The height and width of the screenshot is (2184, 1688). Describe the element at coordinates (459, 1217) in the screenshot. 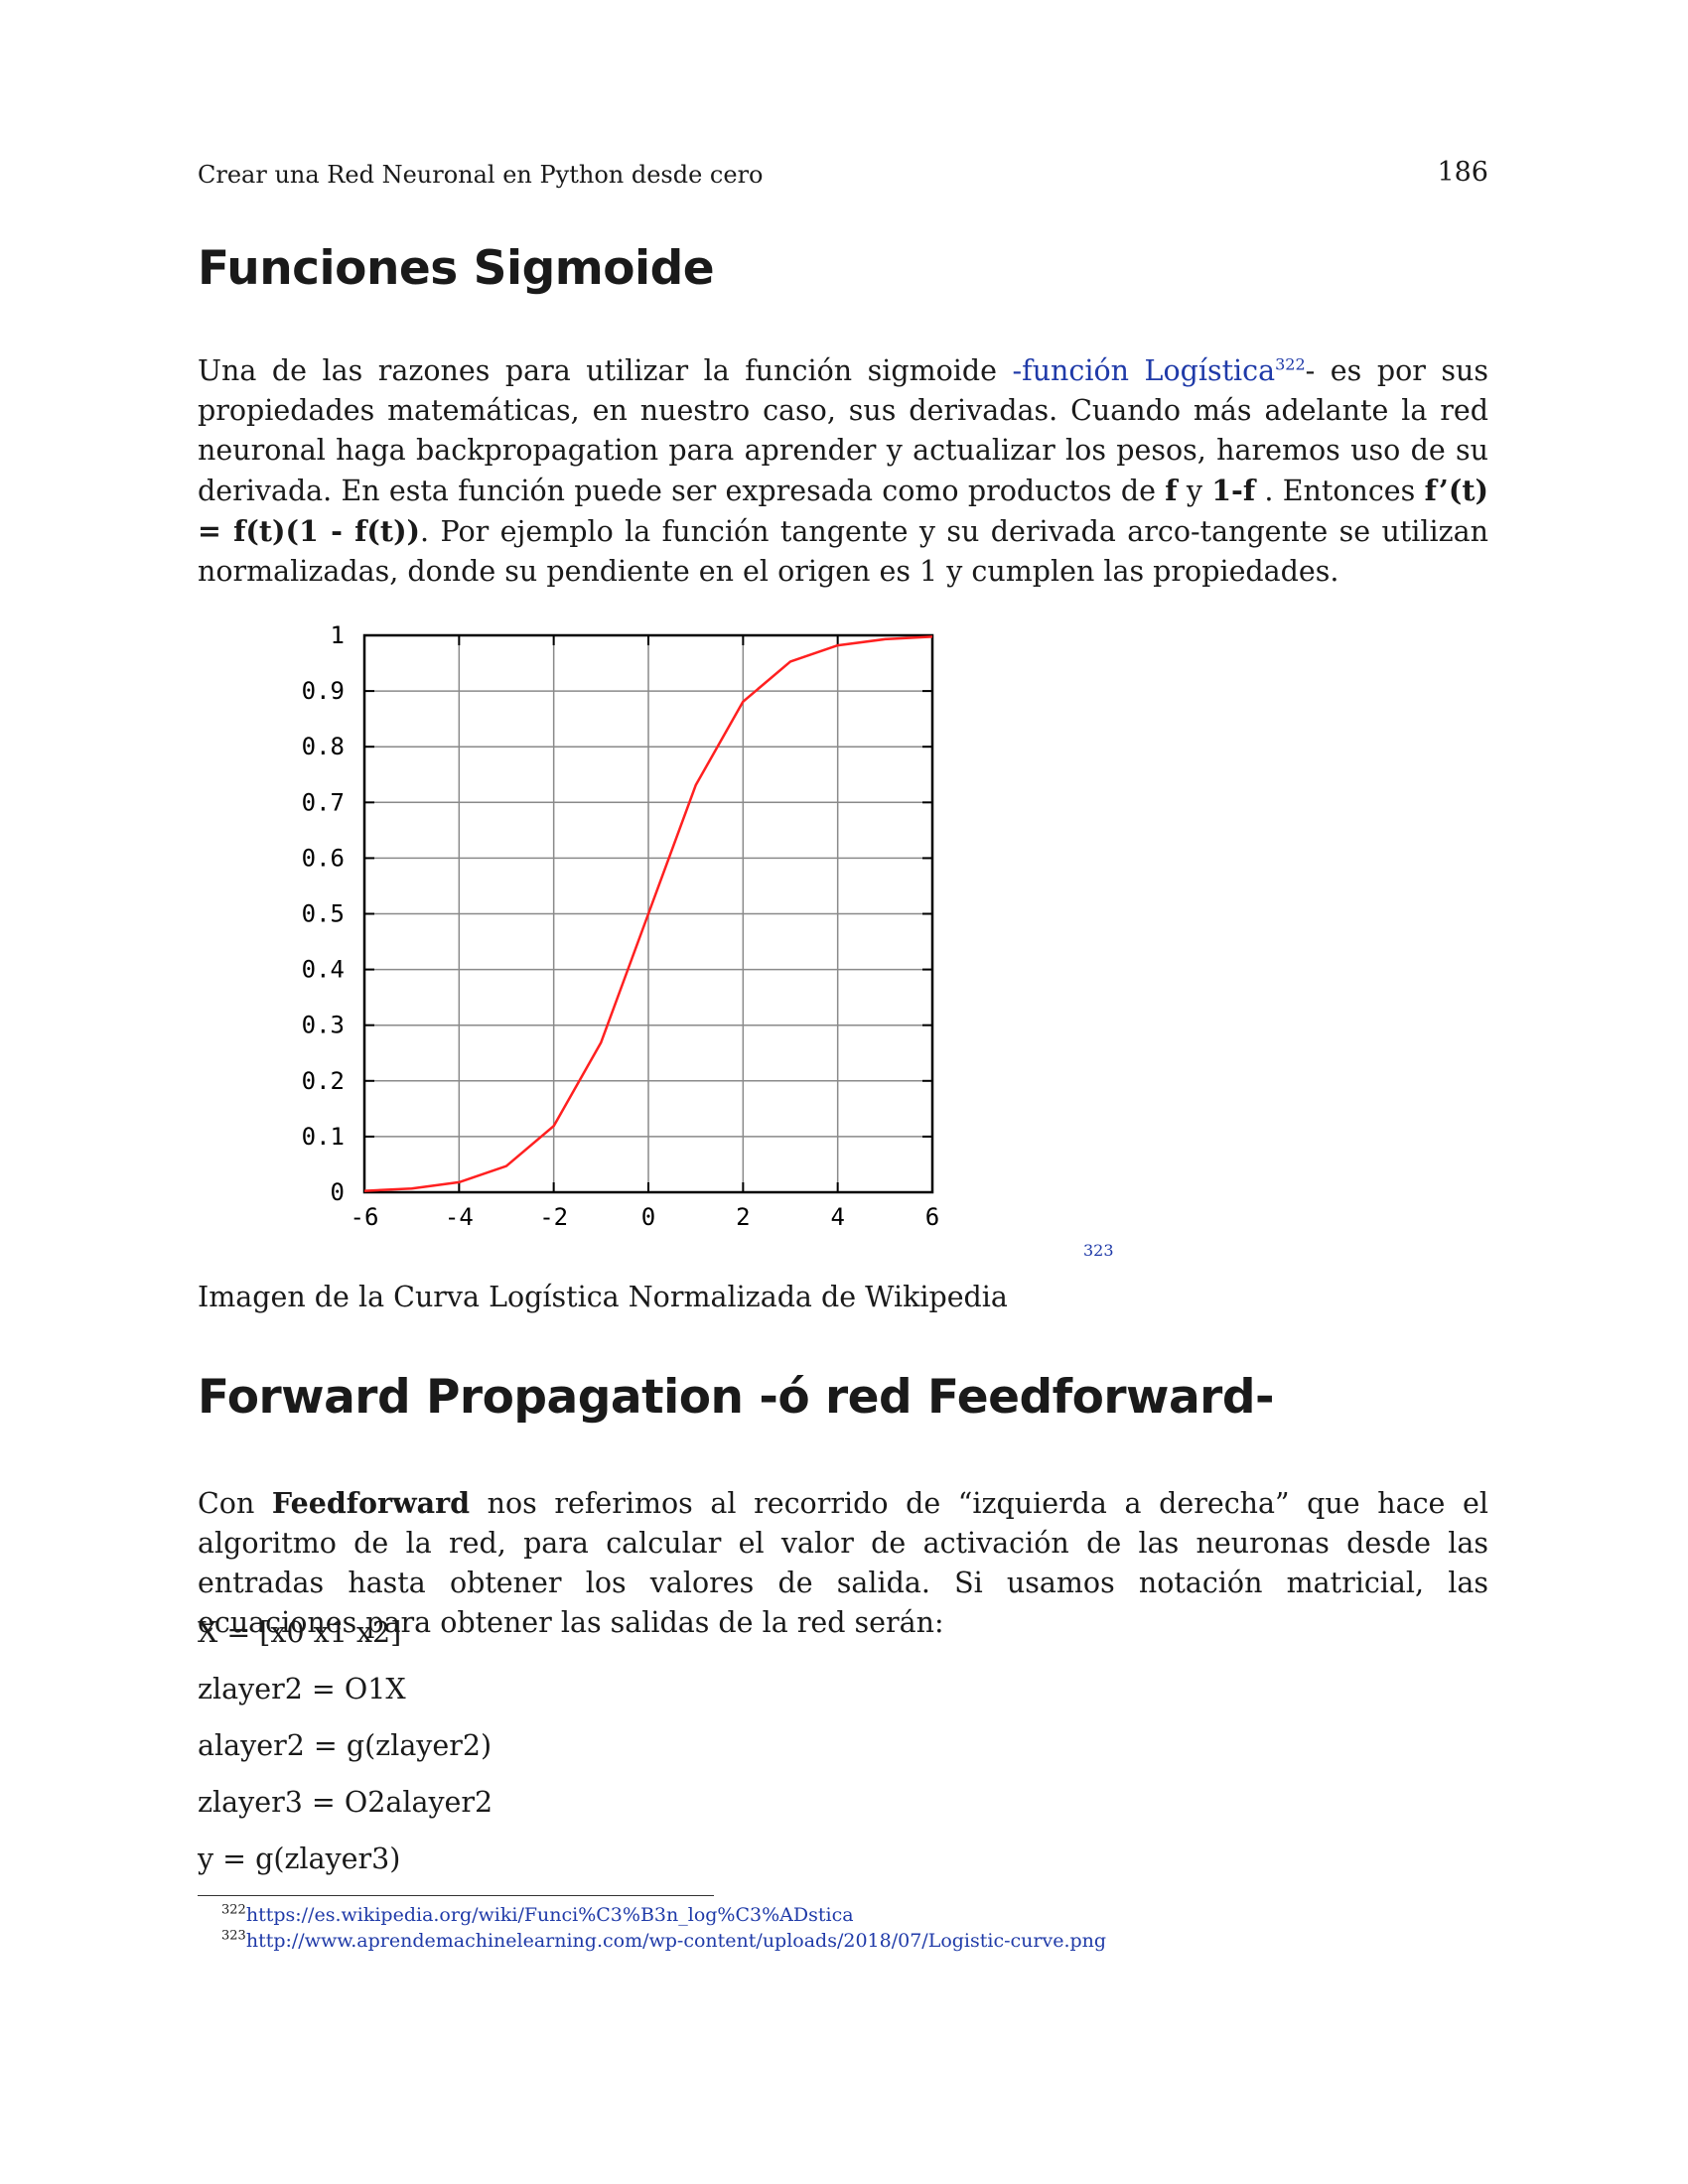

I see `x-tick-label: -4` at that location.